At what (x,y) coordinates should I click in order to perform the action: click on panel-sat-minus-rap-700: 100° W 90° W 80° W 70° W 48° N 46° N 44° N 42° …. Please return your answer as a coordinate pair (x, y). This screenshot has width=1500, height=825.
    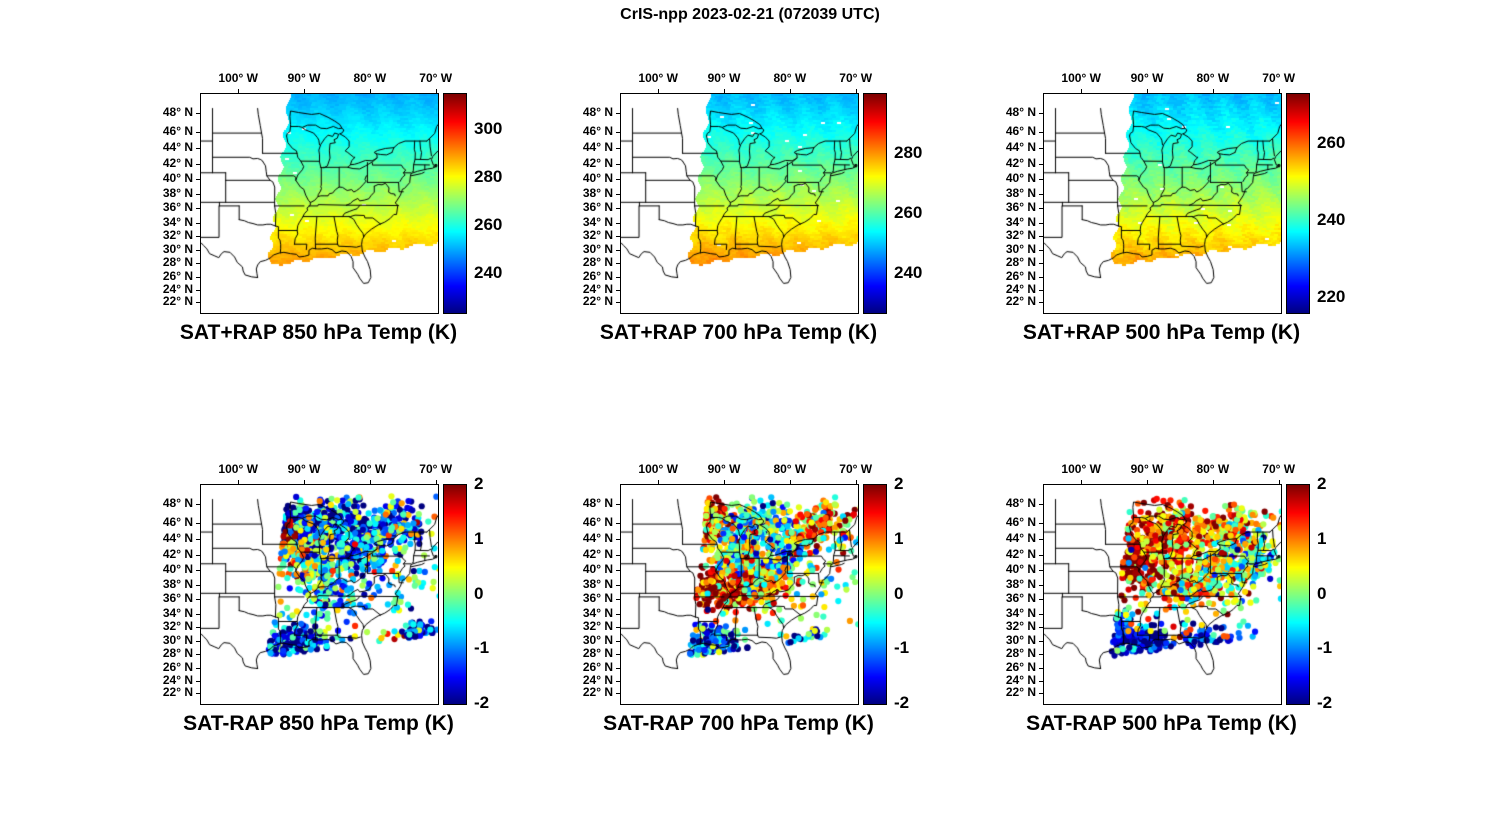
    Looking at the image, I should click on (740, 604).